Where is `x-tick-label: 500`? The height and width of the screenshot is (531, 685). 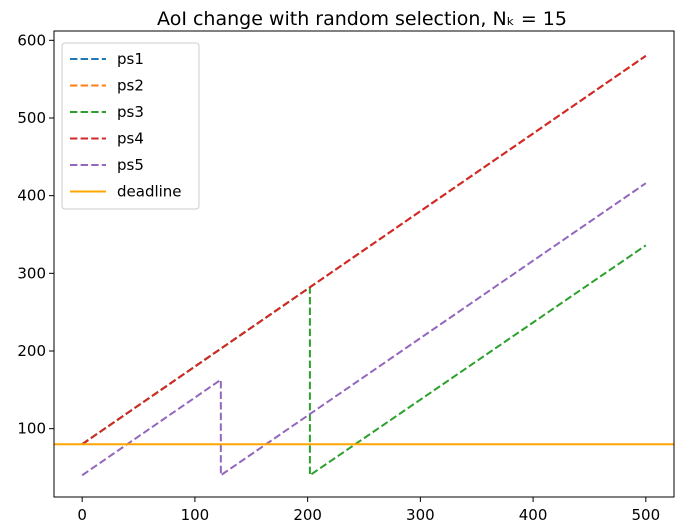
x-tick-label: 500 is located at coordinates (645, 515).